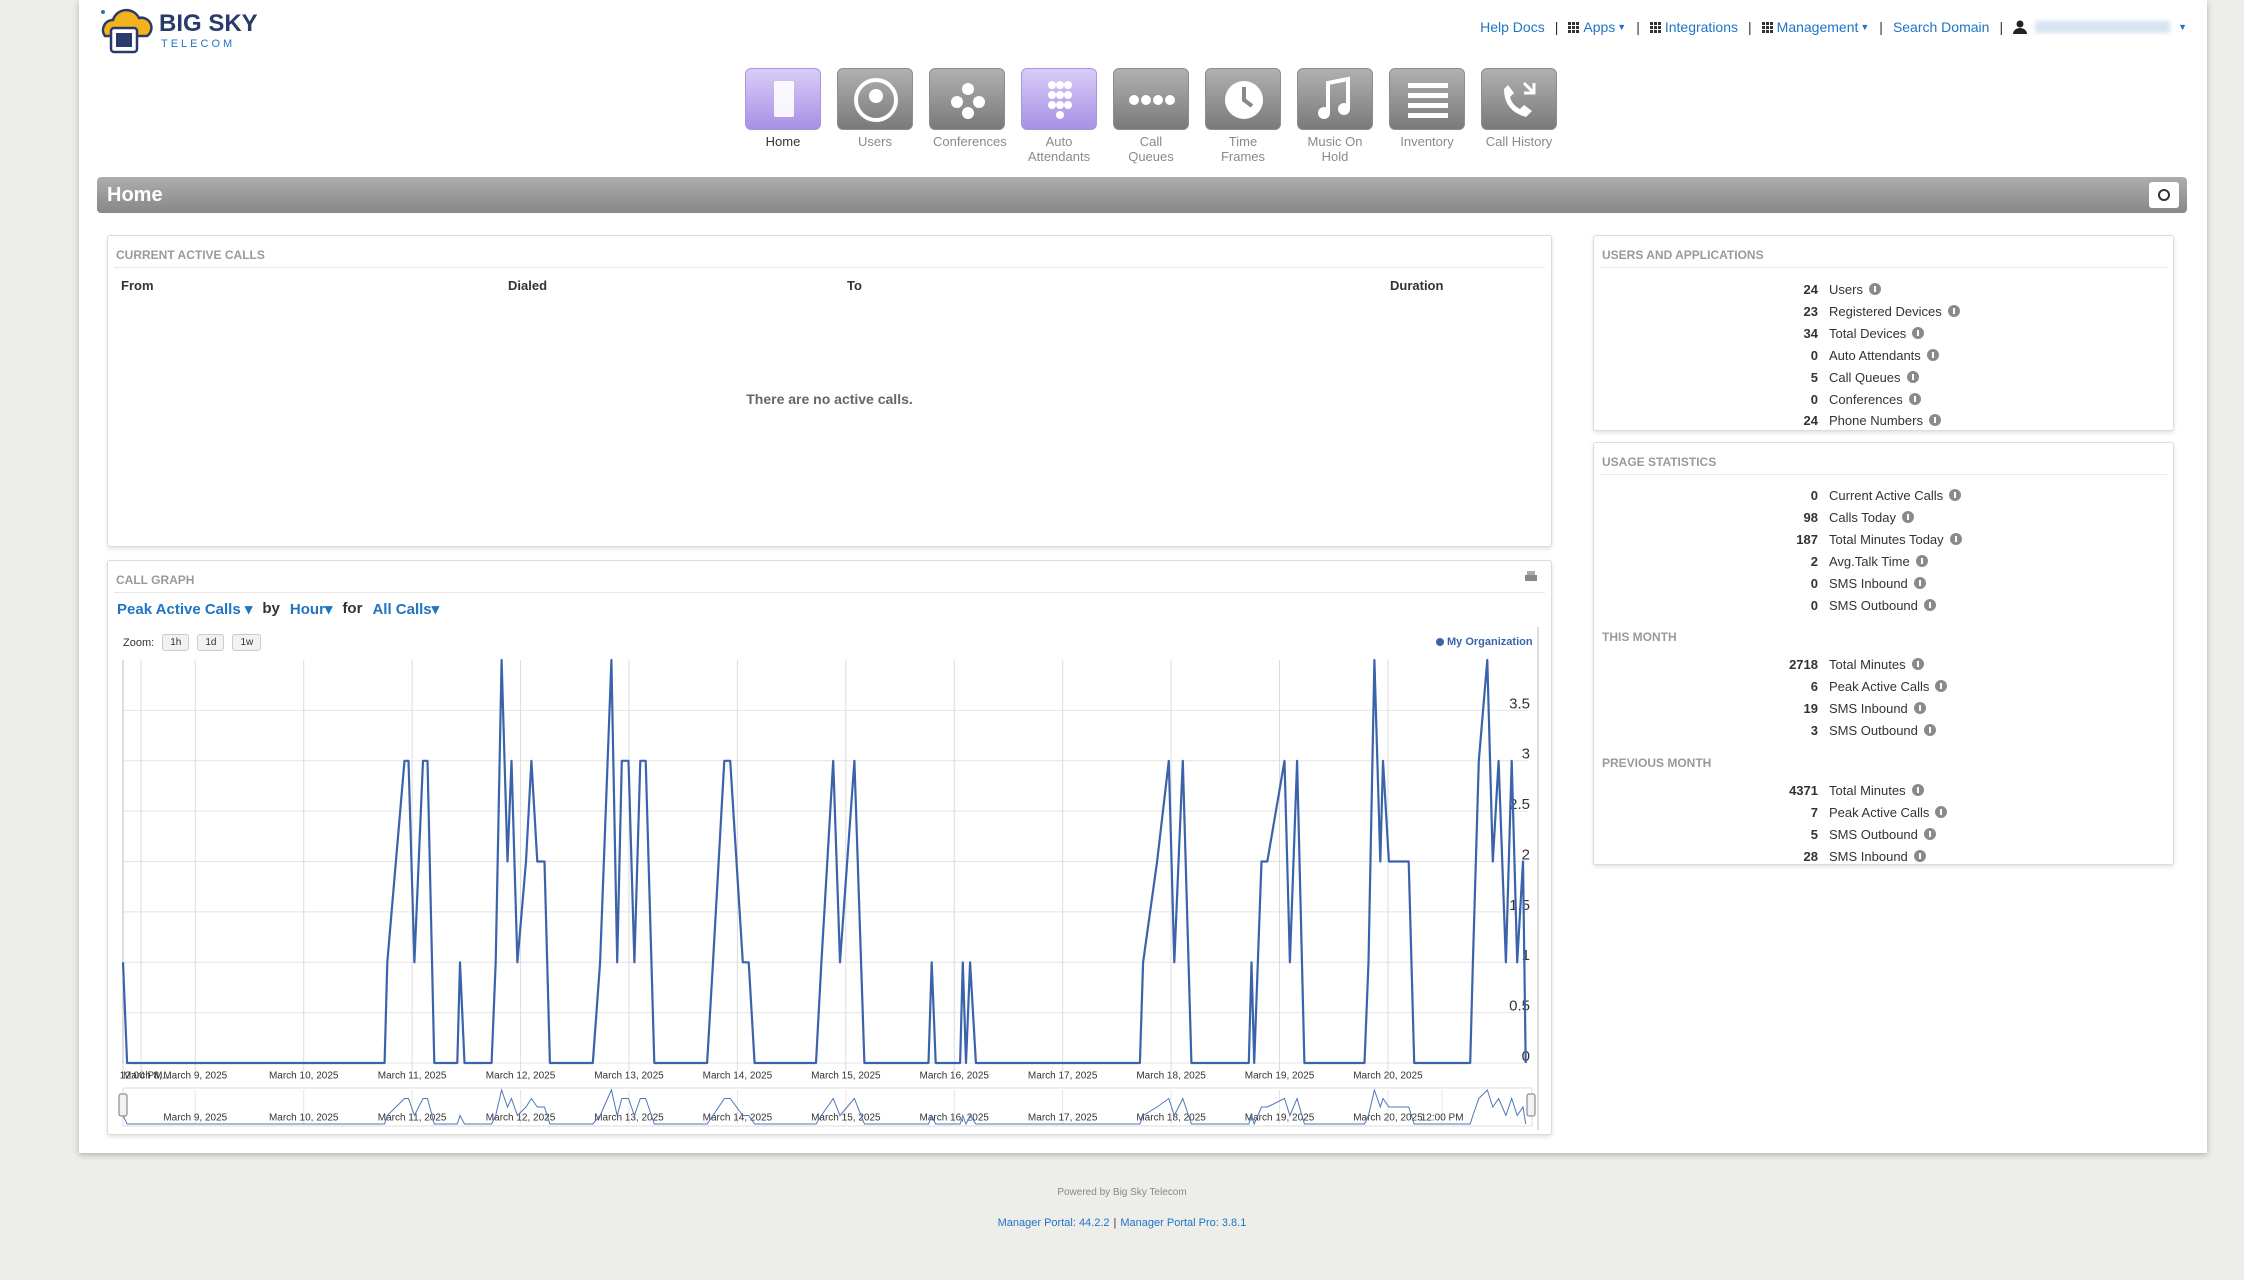 This screenshot has width=2244, height=1280. Describe the element at coordinates (1868, 583) in the screenshot. I see `stat-label-text: SMS Inbound` at that location.